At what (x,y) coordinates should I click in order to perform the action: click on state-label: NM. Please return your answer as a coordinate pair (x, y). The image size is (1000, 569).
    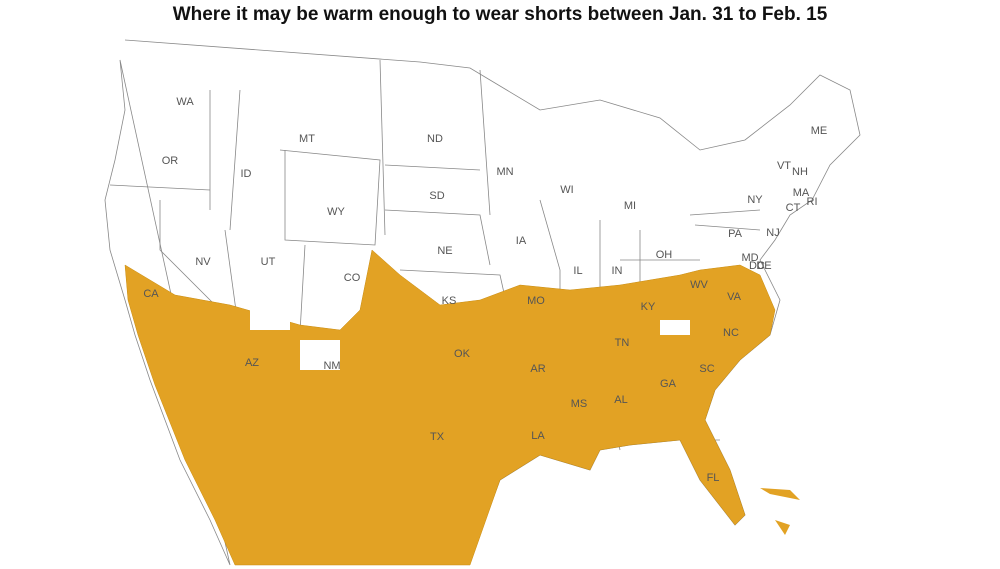
    Looking at the image, I should click on (331, 366).